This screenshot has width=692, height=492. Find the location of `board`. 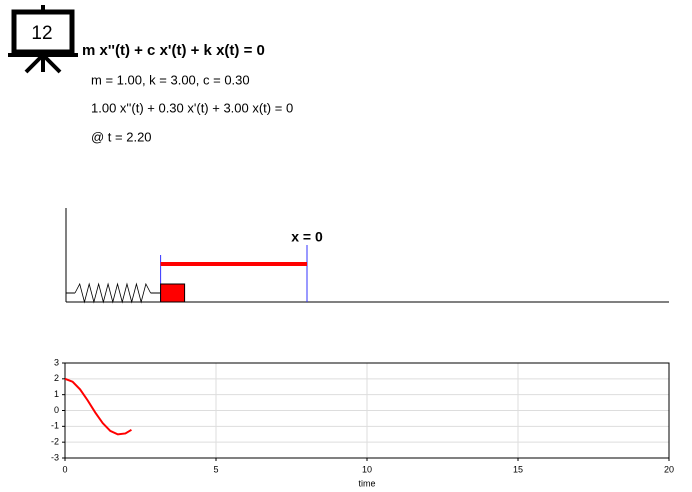

board is located at coordinates (43, 32).